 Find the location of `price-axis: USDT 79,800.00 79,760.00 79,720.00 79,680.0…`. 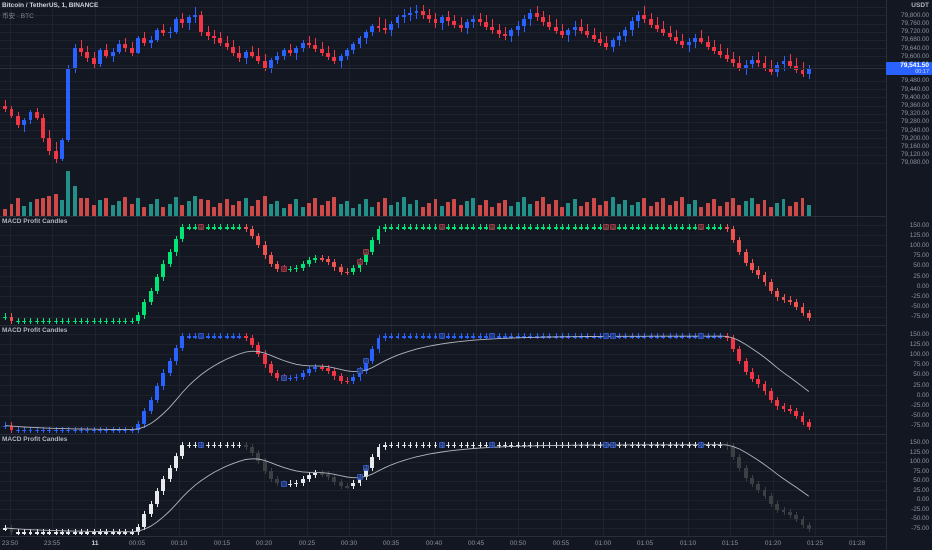

price-axis: USDT 79,800.00 79,760.00 79,720.00 79,680.0… is located at coordinates (909, 275).